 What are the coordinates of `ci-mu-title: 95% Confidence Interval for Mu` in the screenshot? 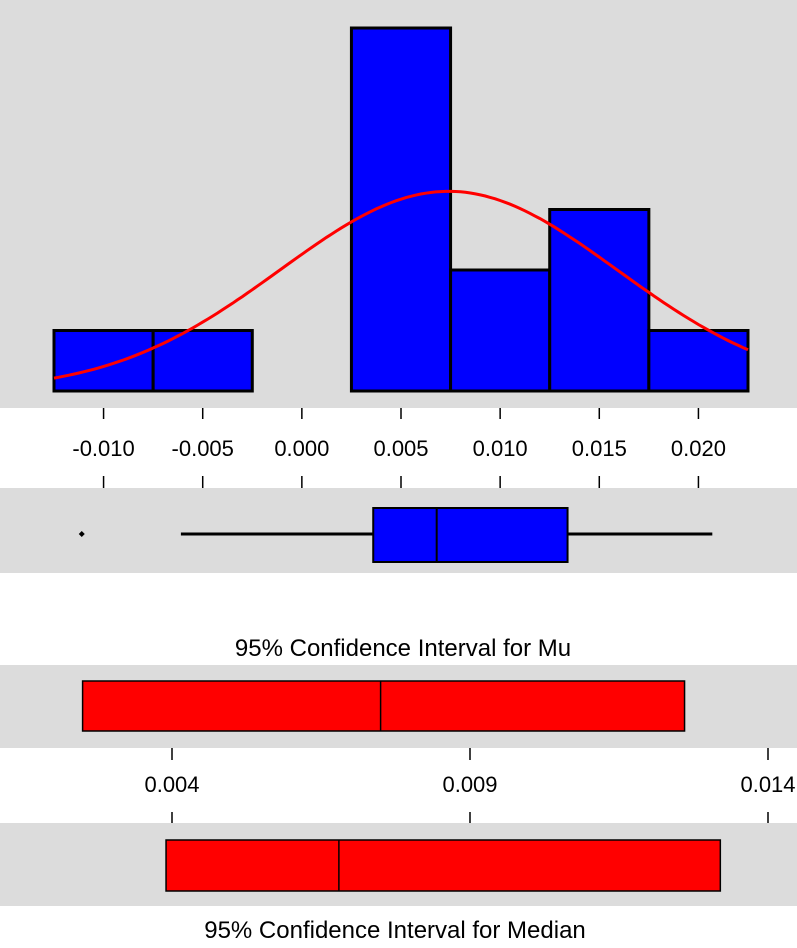 It's located at (403, 648).